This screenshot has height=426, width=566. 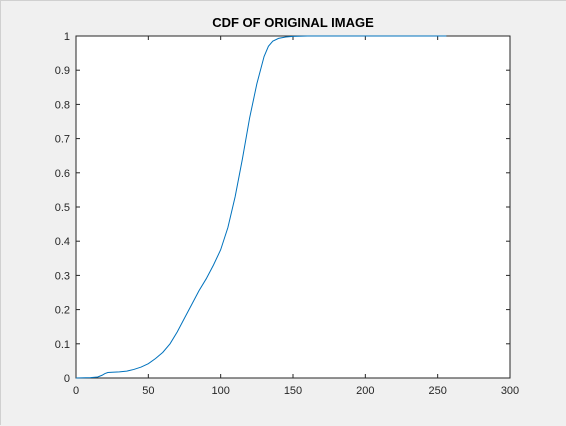 I want to click on chart-title: CDF OF ORIGINAL IMAGE, so click(x=293, y=22).